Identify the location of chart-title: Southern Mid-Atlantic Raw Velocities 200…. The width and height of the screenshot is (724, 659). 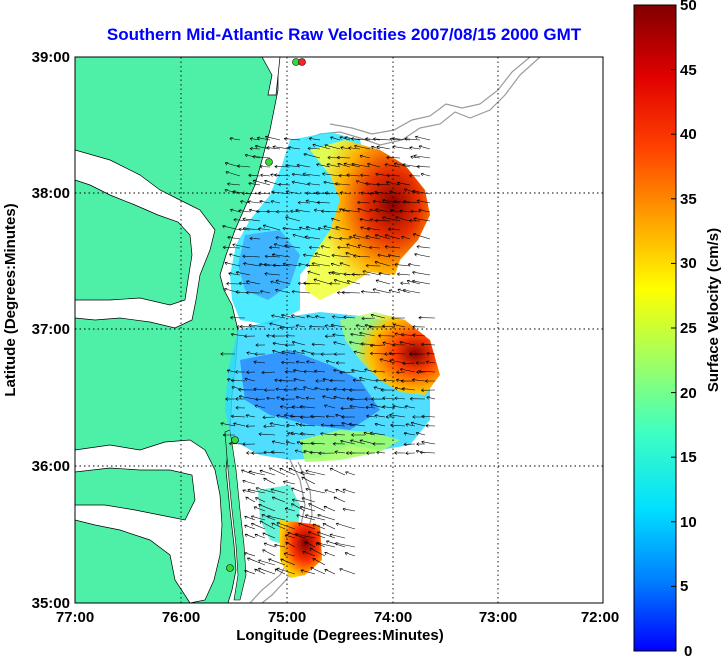
(344, 34).